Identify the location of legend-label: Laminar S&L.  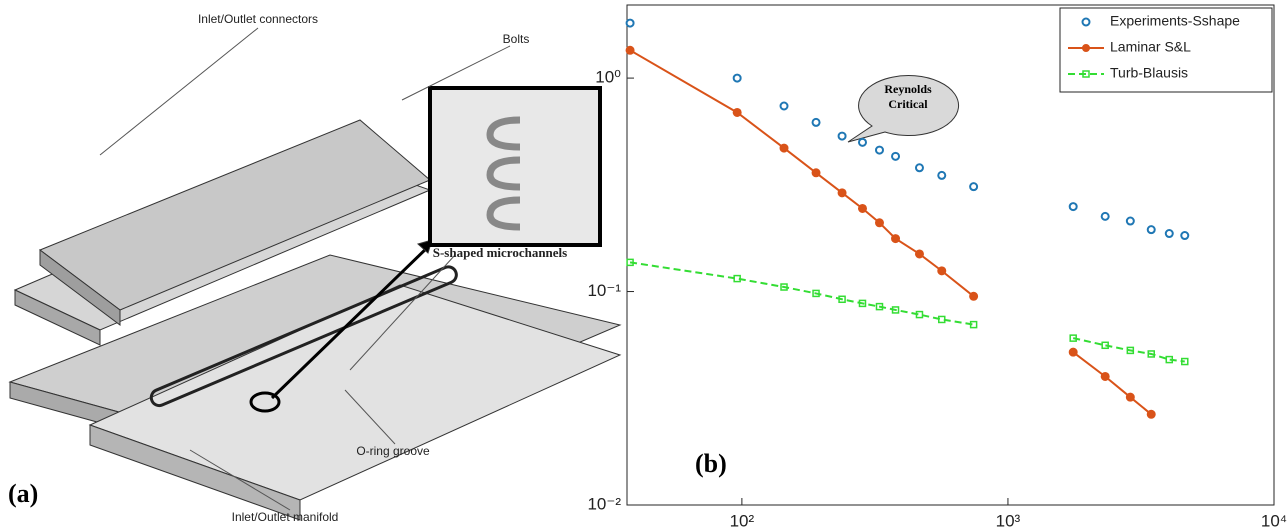
(1150, 47).